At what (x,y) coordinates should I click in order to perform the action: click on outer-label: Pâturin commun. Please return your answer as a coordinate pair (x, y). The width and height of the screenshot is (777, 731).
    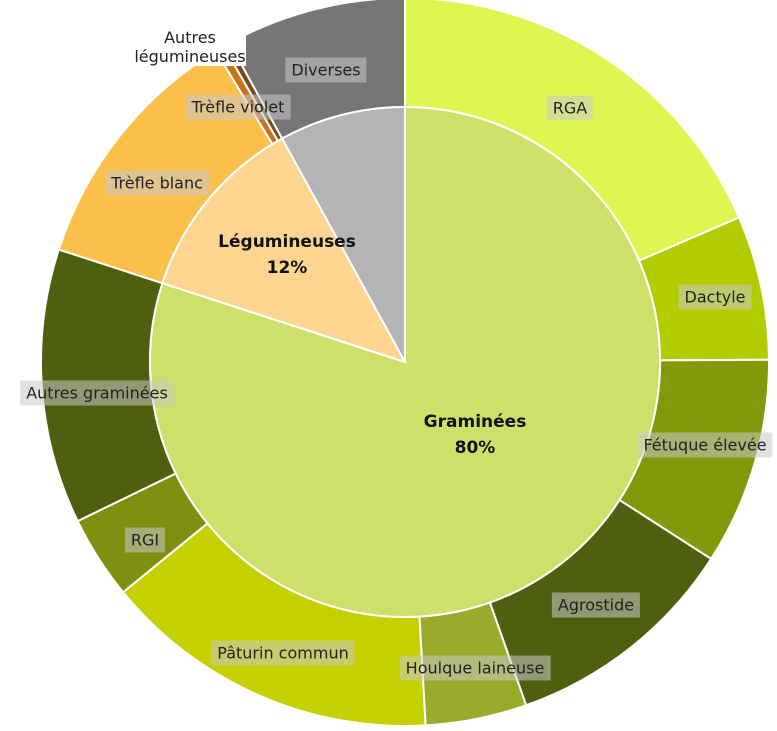
    Looking at the image, I should click on (283, 653).